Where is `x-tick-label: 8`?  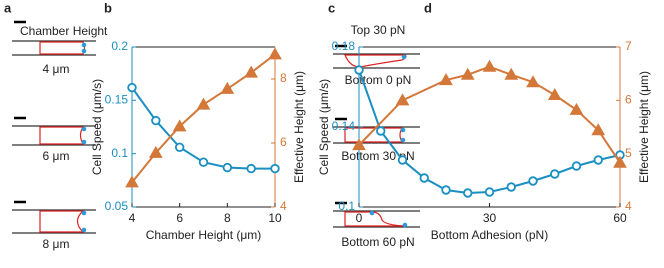 x-tick-label: 8 is located at coordinates (227, 218).